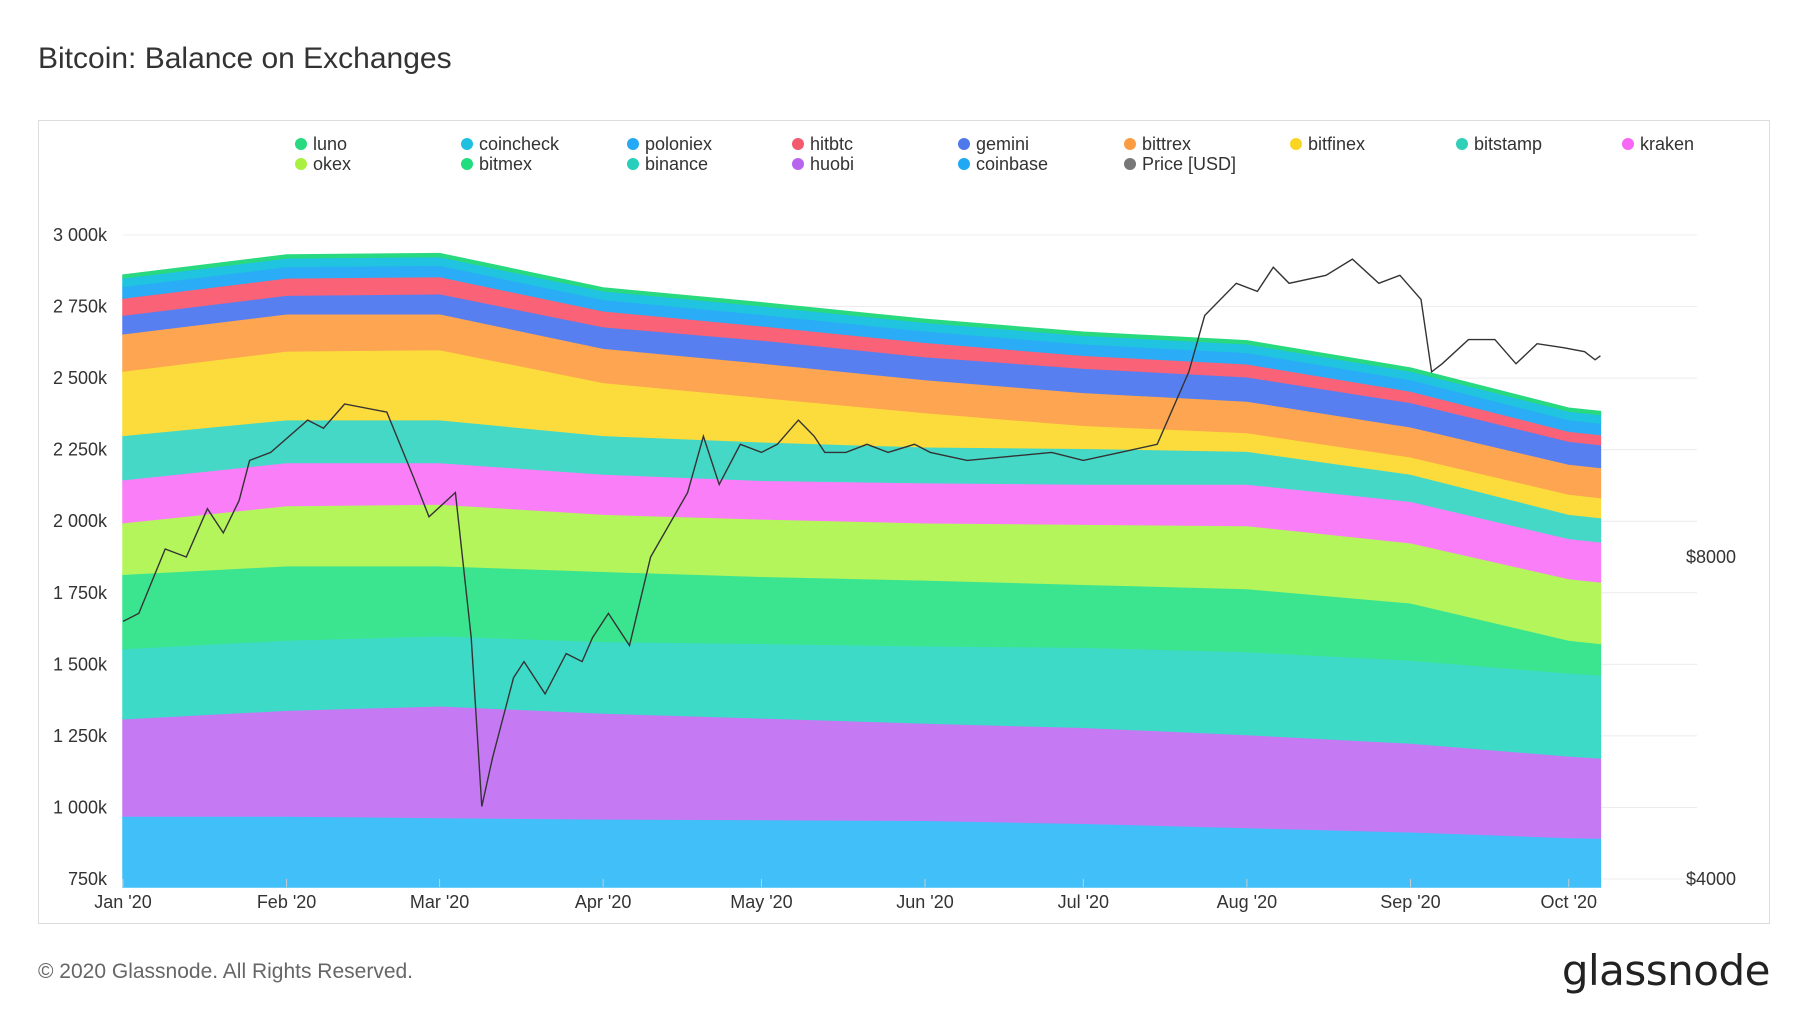 This screenshot has width=1800, height=1013. I want to click on legend-item-bitmex: bitmex, so click(496, 164).